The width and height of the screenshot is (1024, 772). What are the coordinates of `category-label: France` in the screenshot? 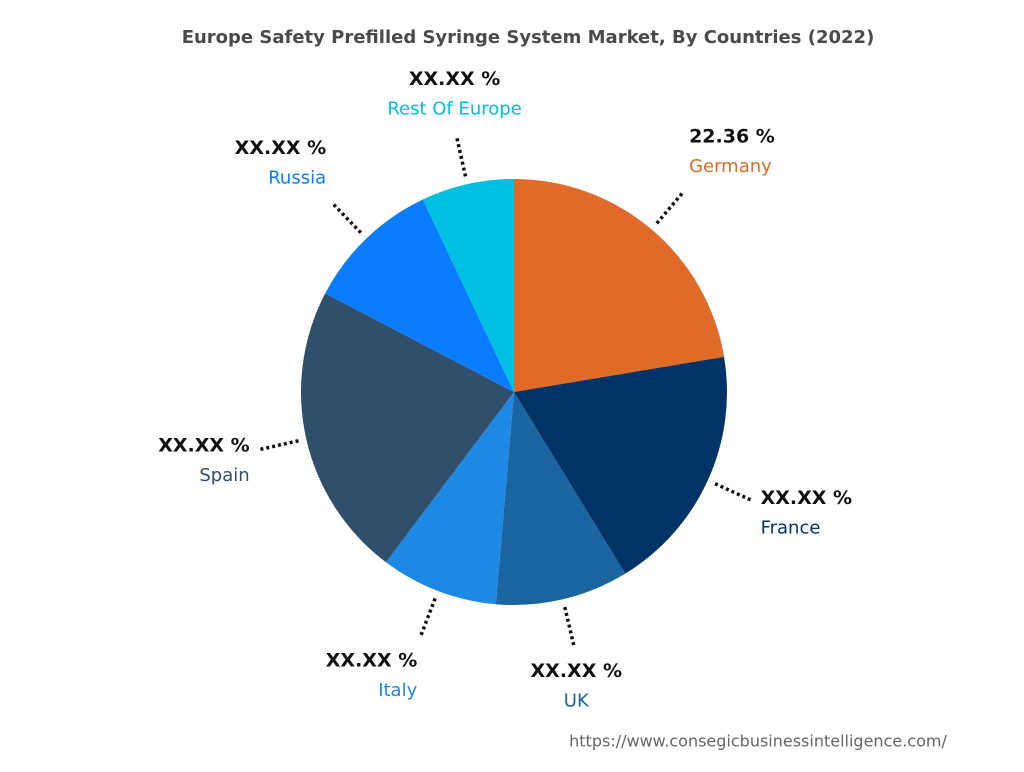 It's located at (791, 527).